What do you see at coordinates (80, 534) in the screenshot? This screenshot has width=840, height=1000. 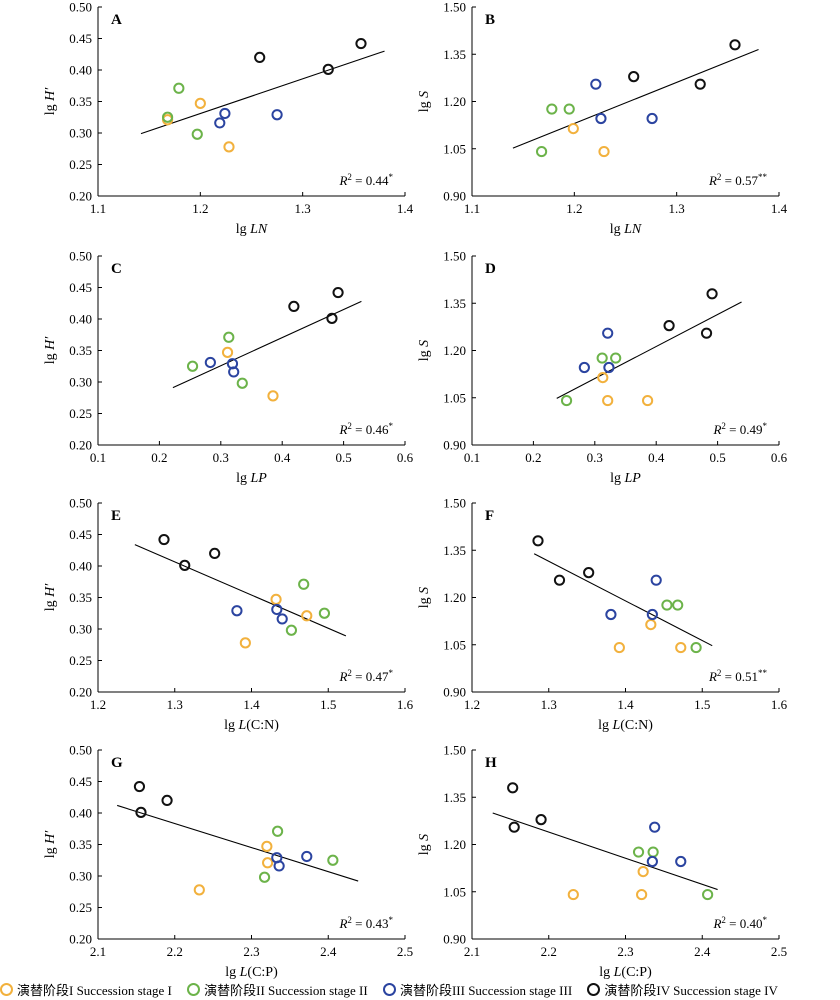 I see `y-tick-label-e: 0.45` at bounding box center [80, 534].